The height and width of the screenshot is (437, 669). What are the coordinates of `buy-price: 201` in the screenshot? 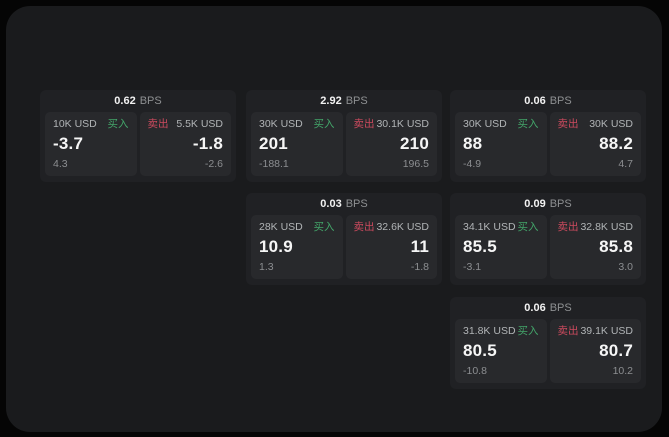 It's located at (273, 143).